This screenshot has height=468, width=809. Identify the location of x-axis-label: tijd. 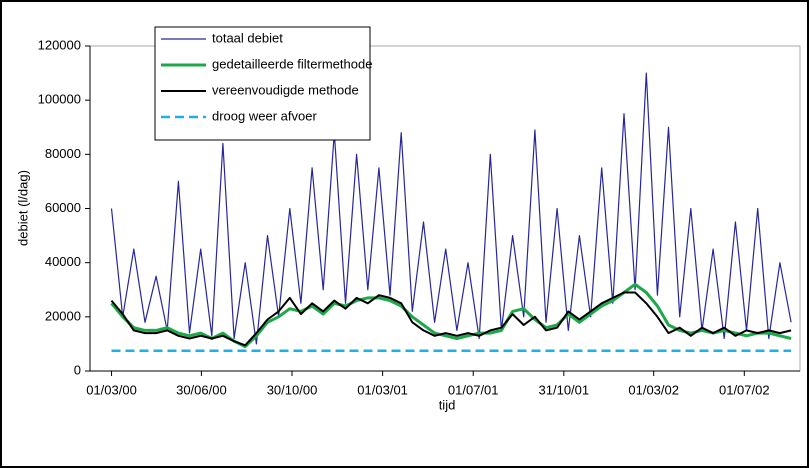
(447, 404).